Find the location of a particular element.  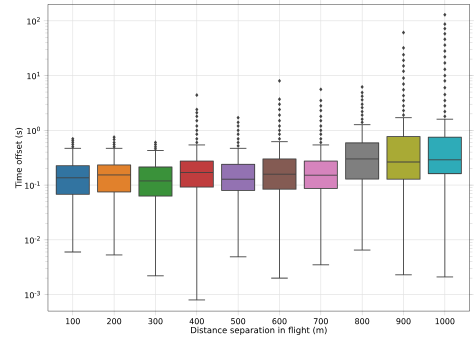

x-axis-title: Distance separation in flight (m) is located at coordinates (259, 330).